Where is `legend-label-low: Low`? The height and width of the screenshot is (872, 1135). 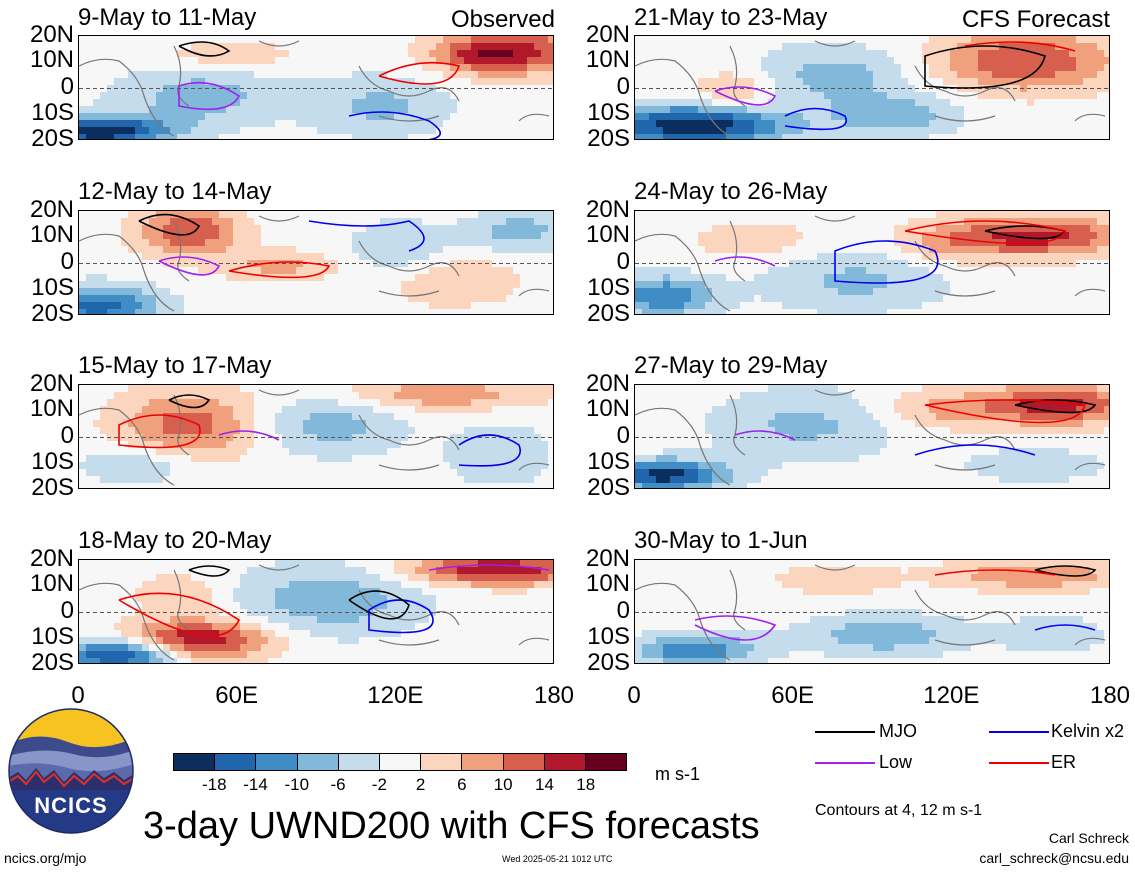
legend-label-low: Low is located at coordinates (896, 762).